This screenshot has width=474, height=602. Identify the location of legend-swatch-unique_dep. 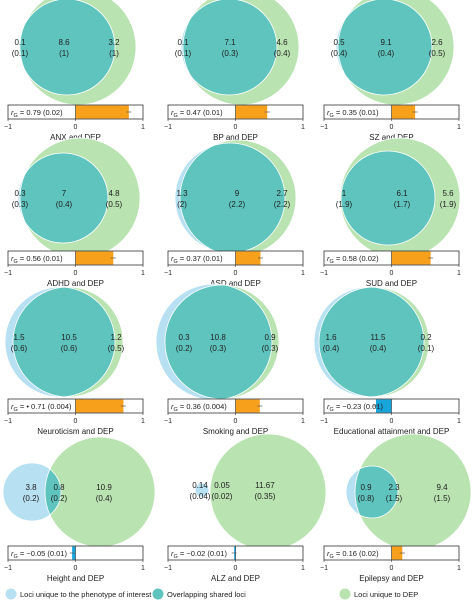
(345, 594).